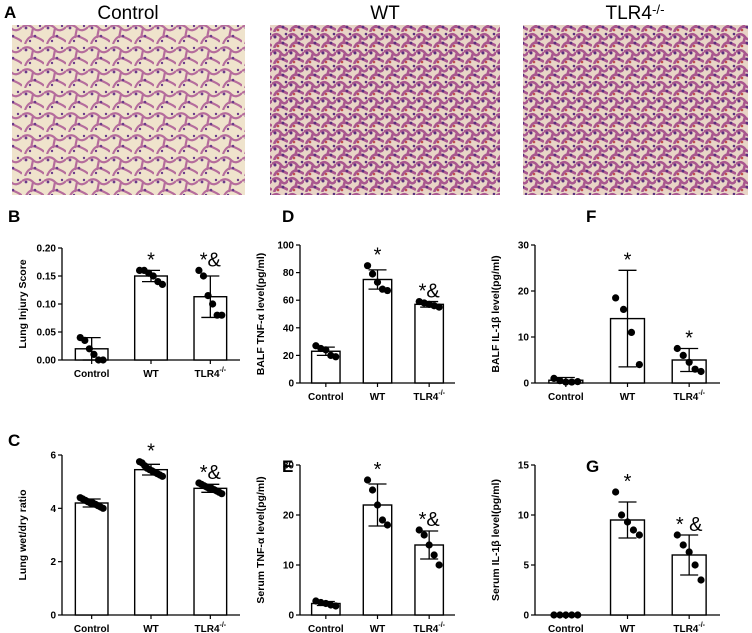  What do you see at coordinates (287, 466) in the screenshot?
I see `panel-label: E` at bounding box center [287, 466].